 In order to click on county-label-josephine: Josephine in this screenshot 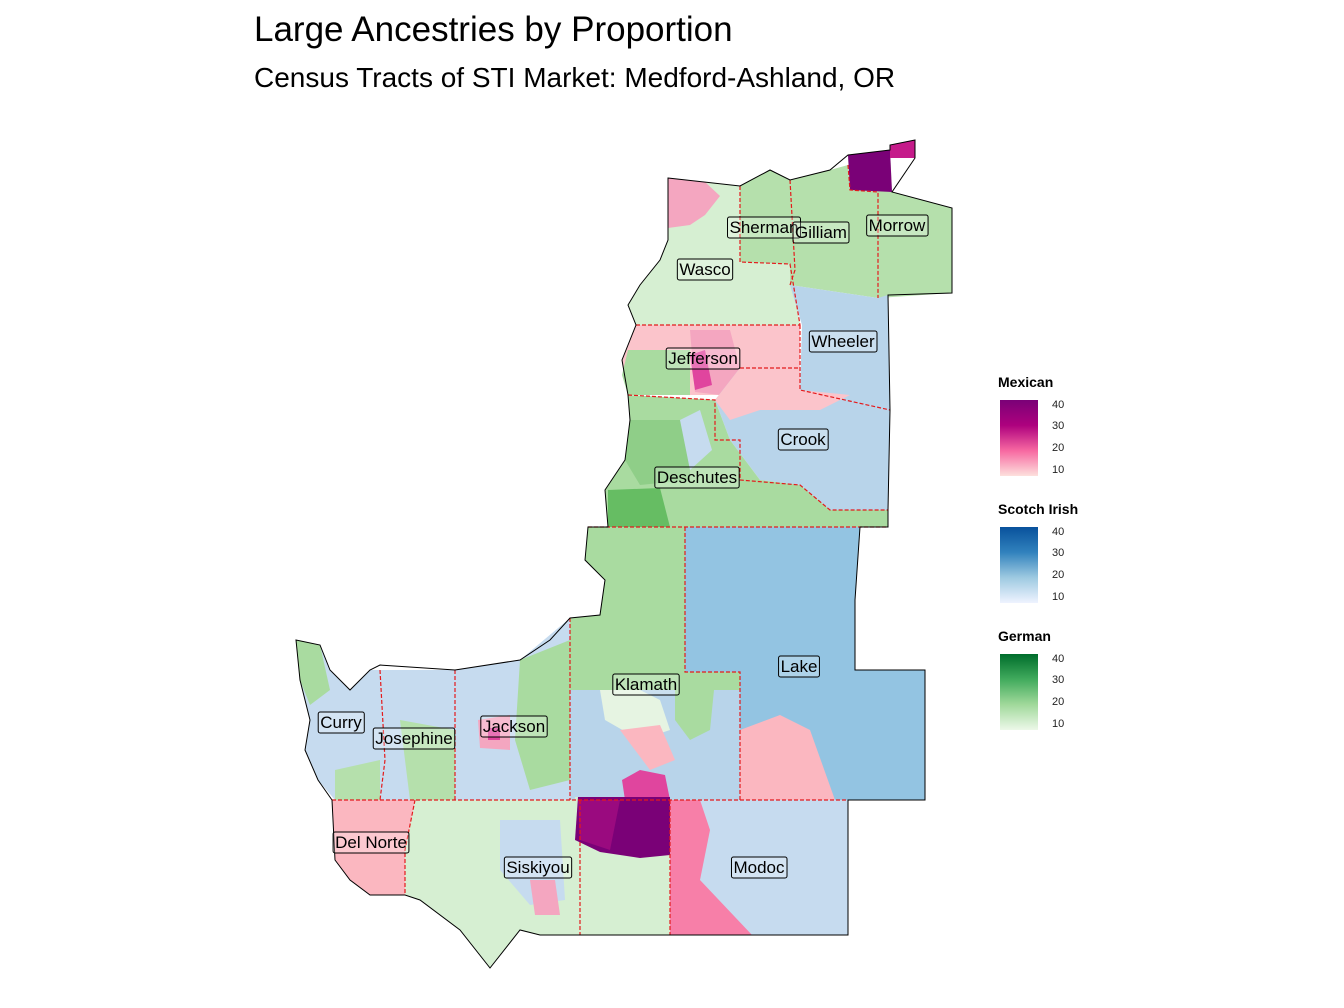, I will do `click(414, 738)`.